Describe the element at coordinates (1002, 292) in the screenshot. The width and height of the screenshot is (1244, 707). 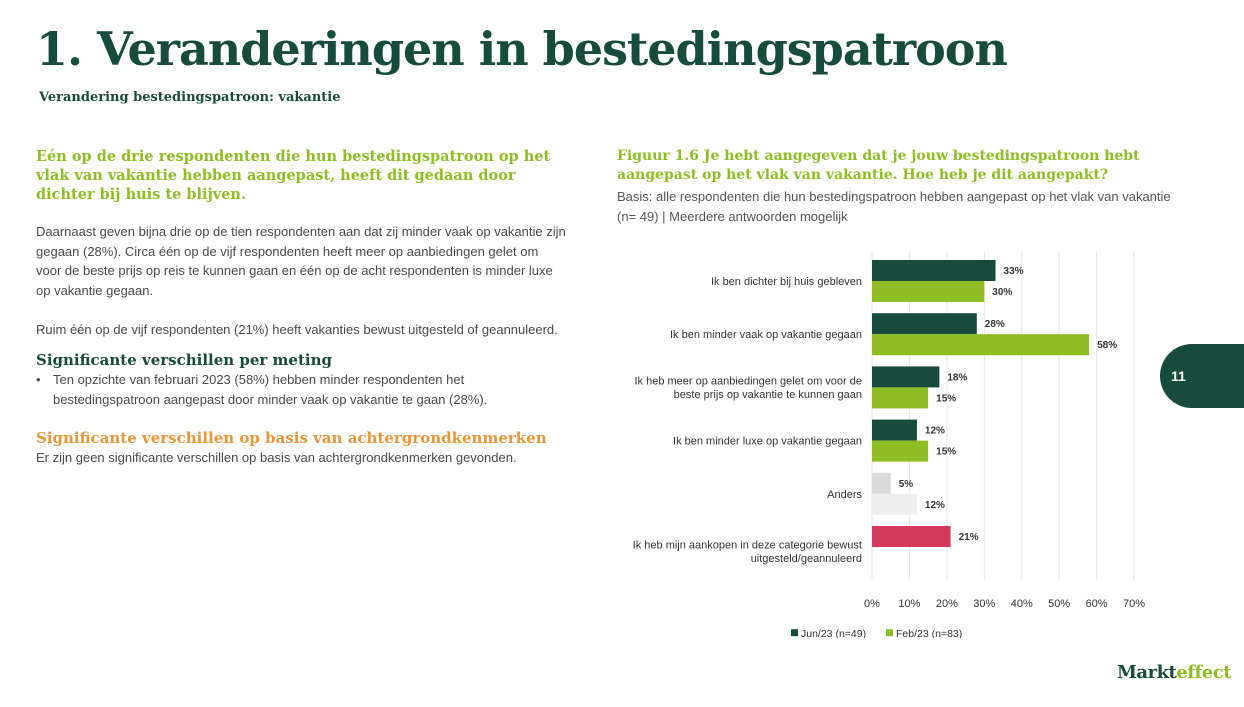
I see `data-label: 30%` at that location.